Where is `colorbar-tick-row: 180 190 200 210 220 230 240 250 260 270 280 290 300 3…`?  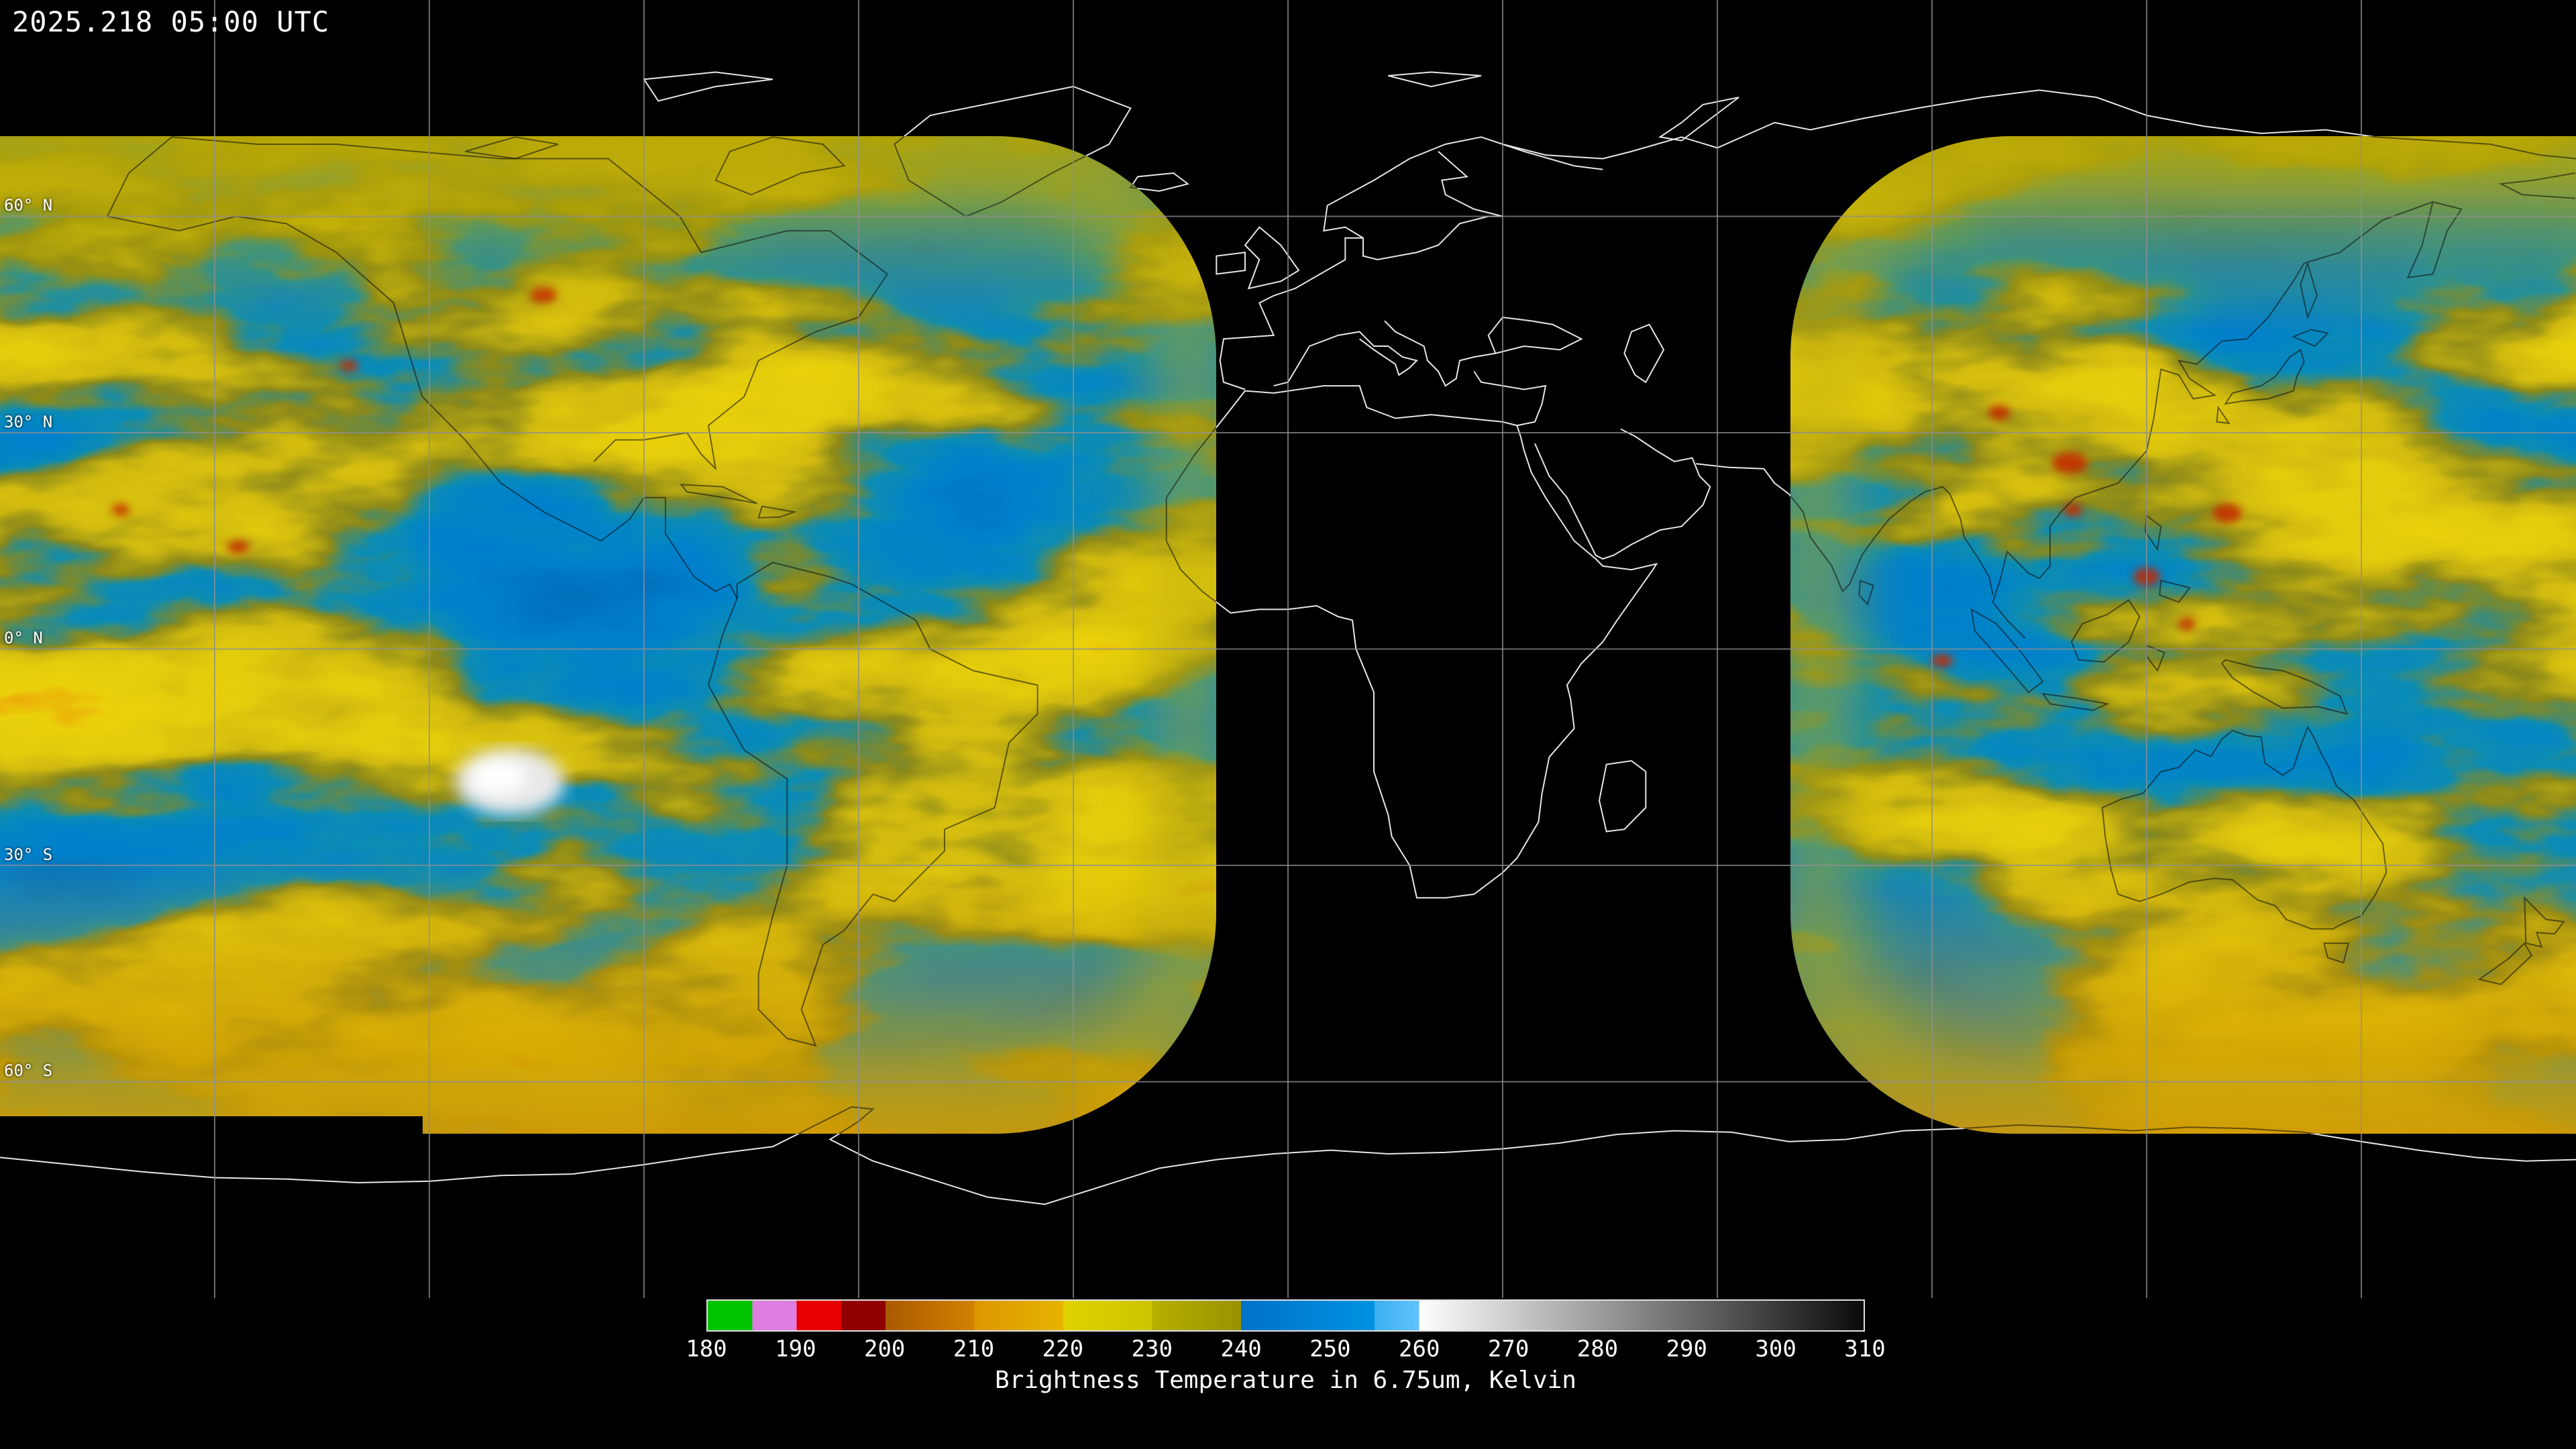
colorbar-tick-row: 180 190 200 210 220 230 240 250 260 270 280 290 300 3… is located at coordinates (1285, 1350).